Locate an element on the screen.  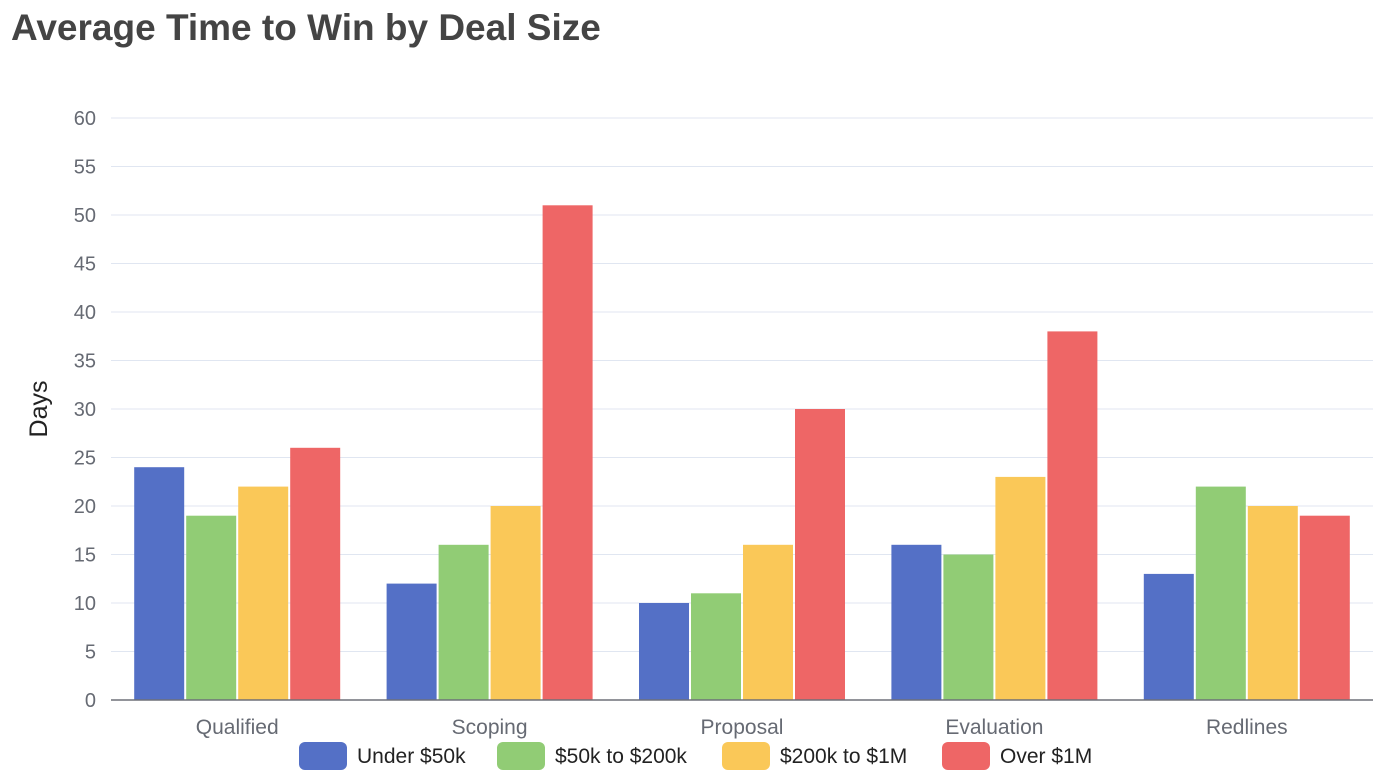
y-axis-ticks: 0 5 10 15 20 25 30 35 40 45 50 55 60 is located at coordinates (85, 410).